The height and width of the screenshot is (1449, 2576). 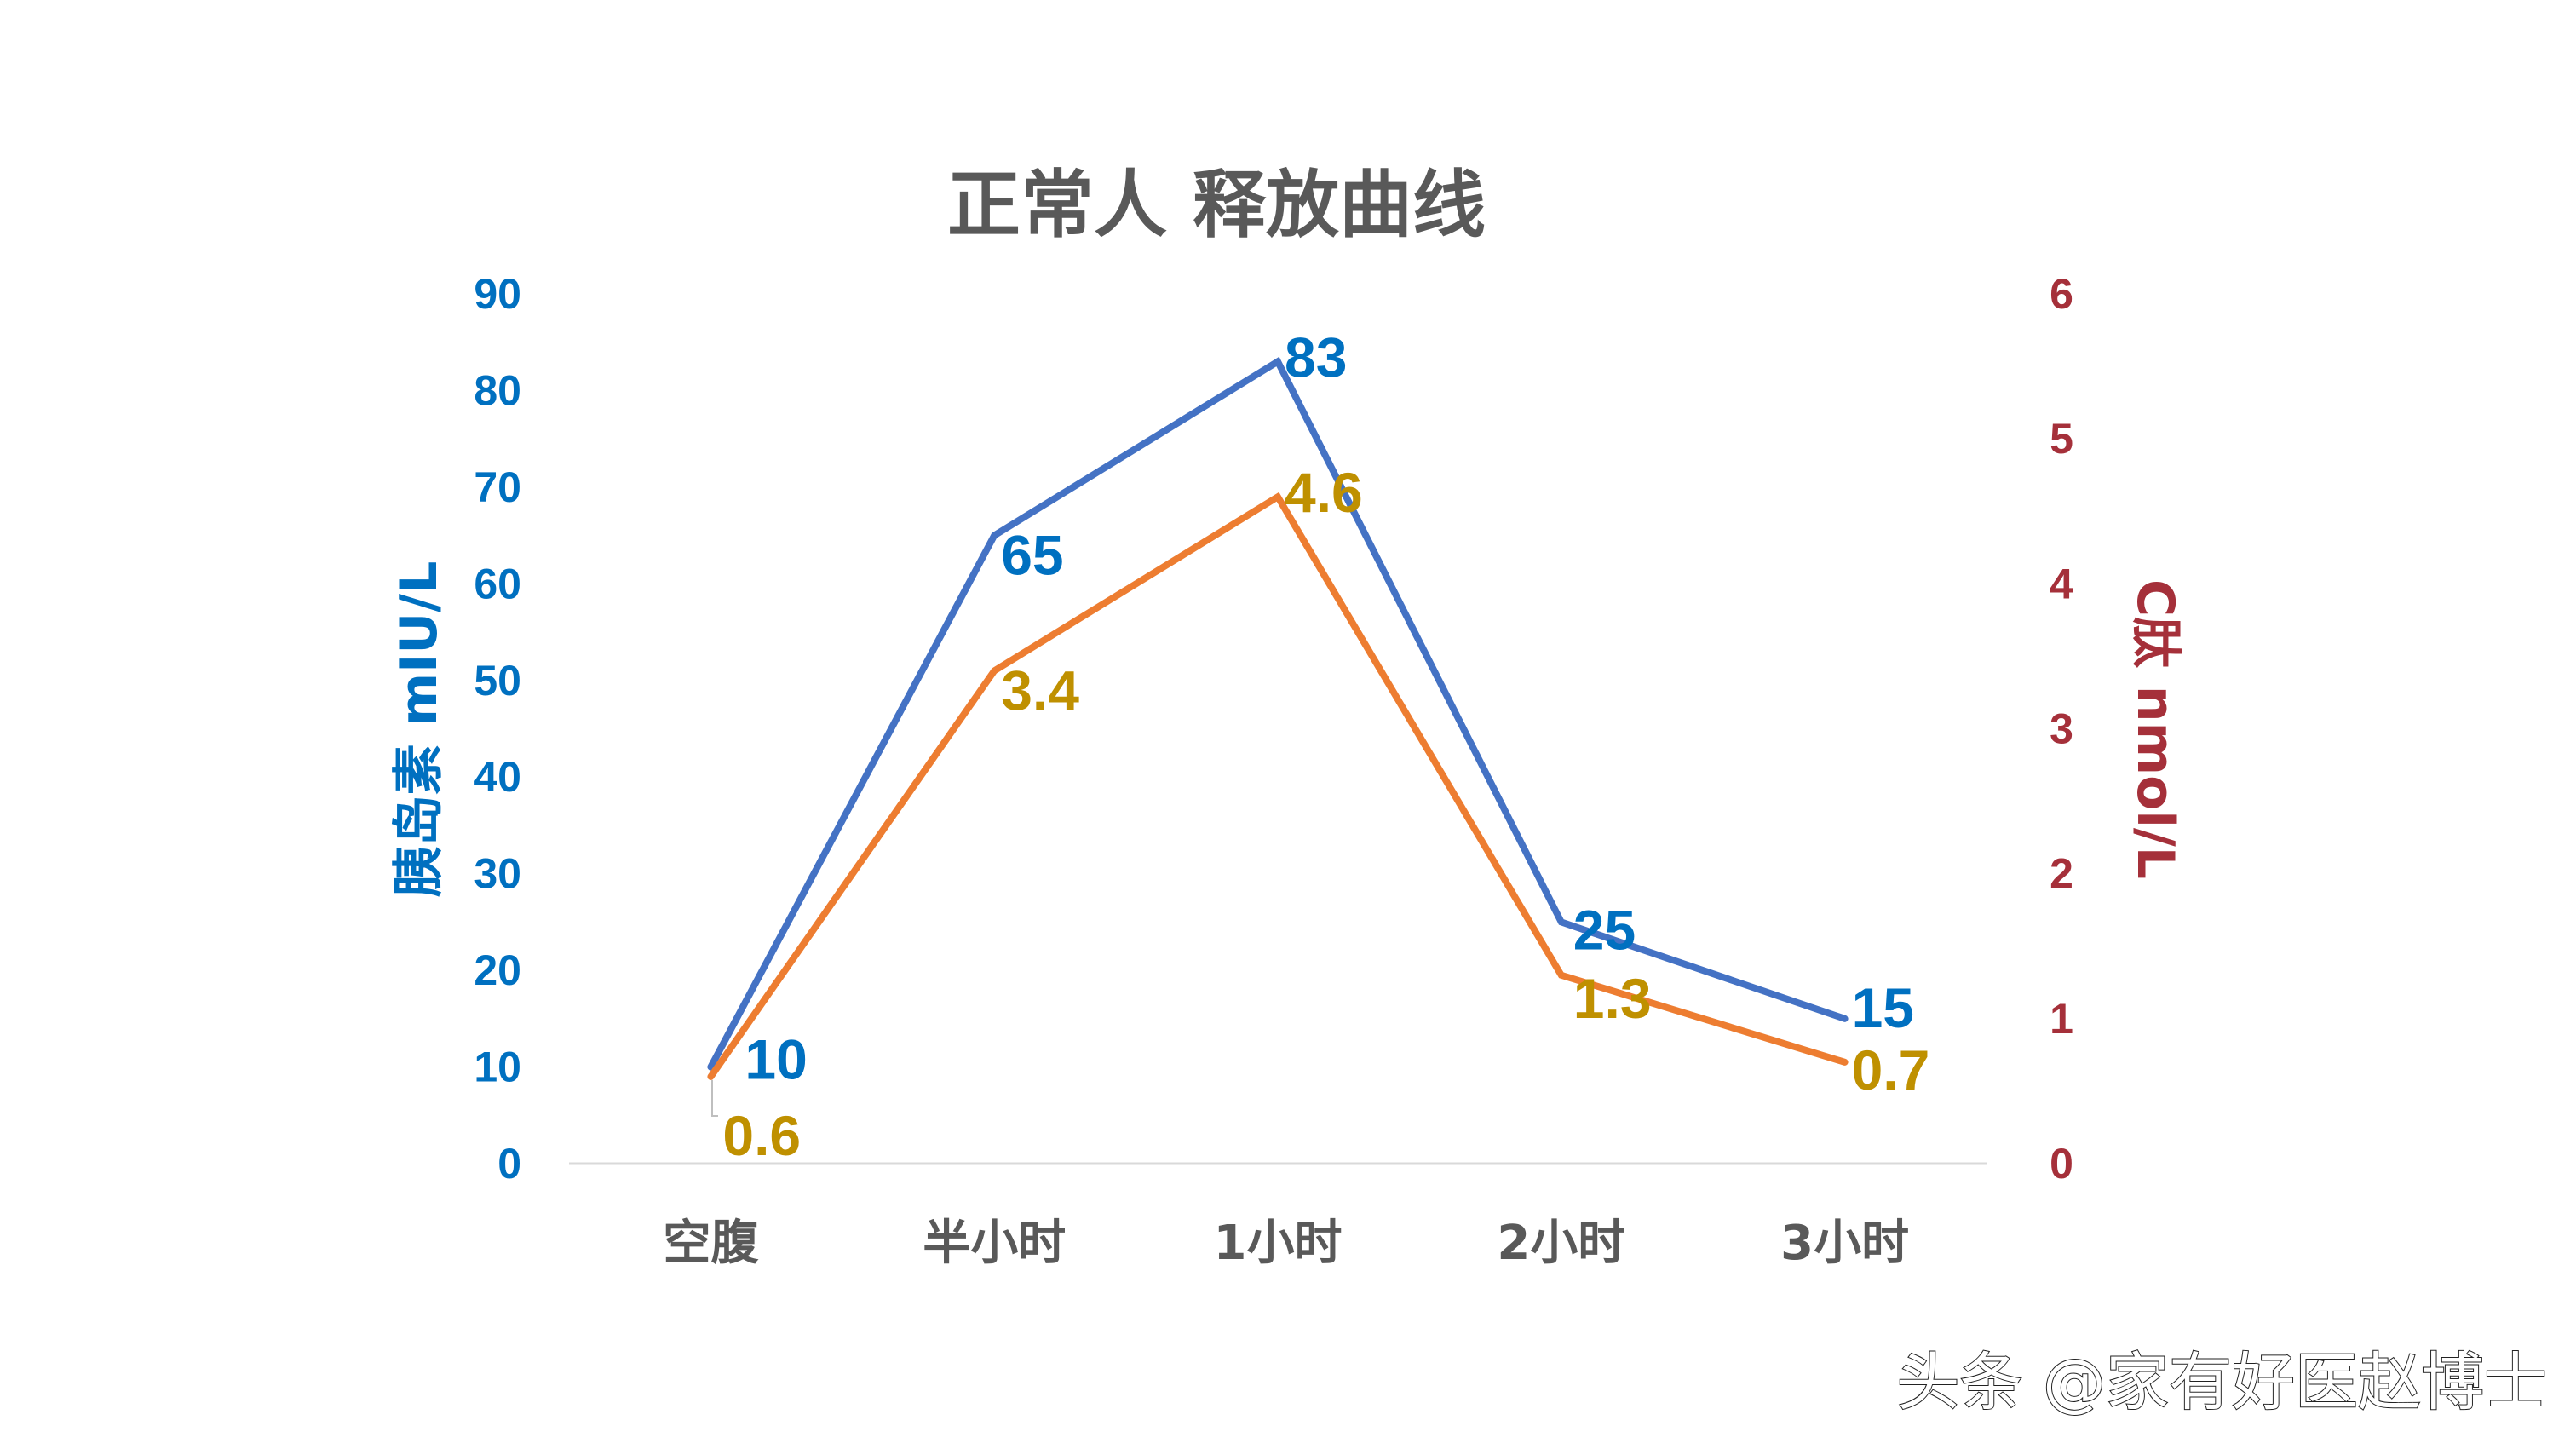 I want to click on left-tick-label: 50, so click(x=498, y=681).